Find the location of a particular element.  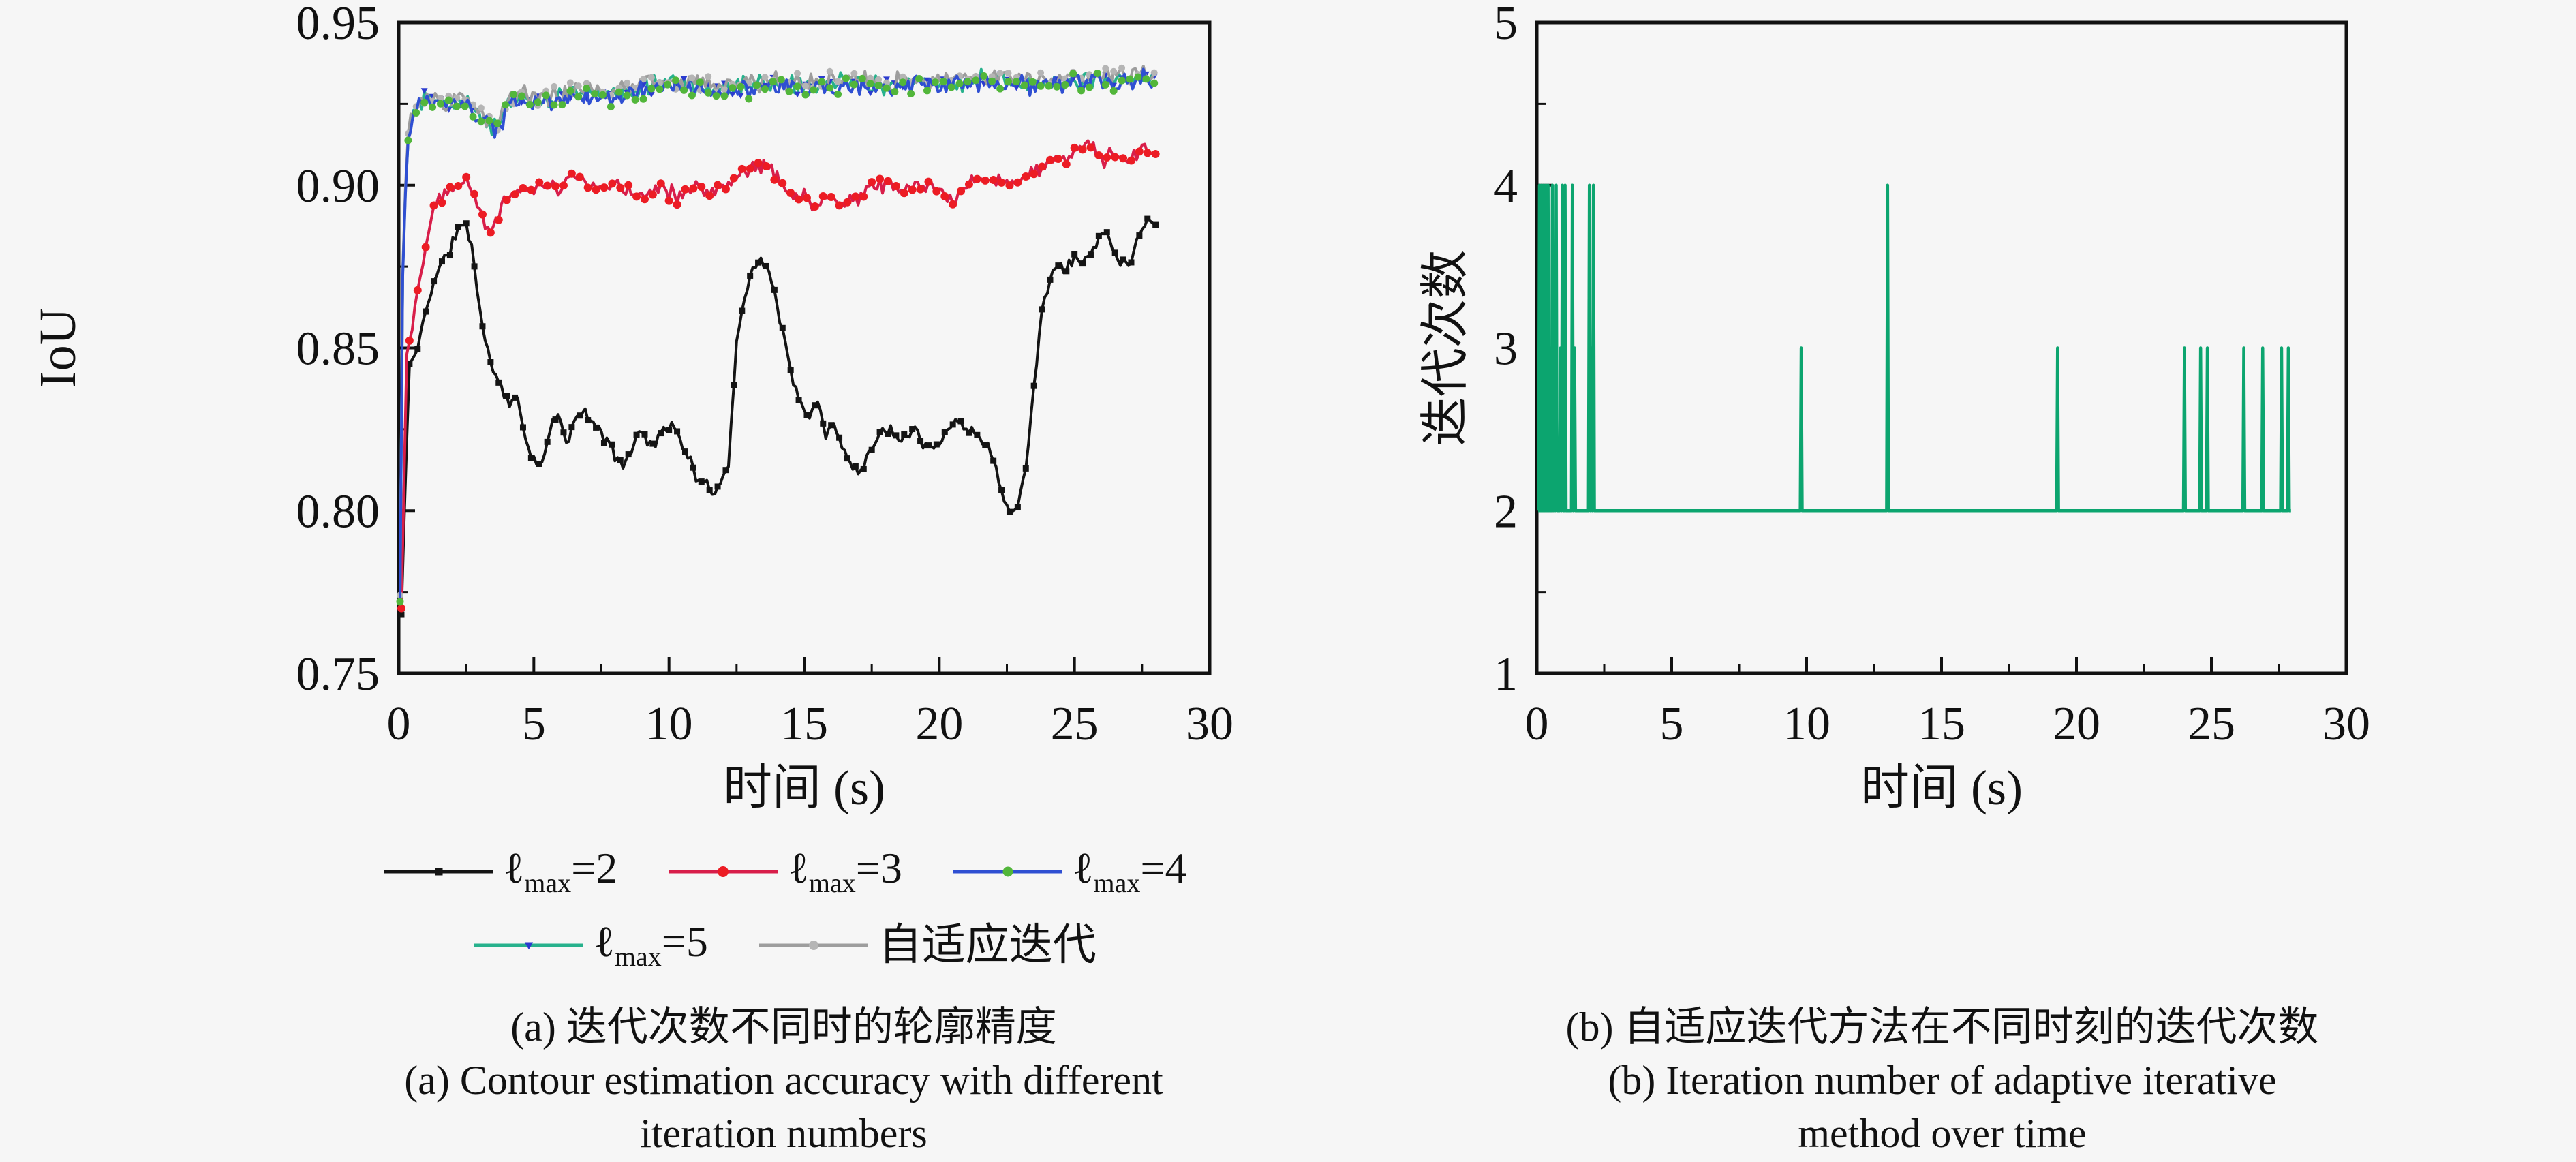

series-lmax2 is located at coordinates (779, 416).